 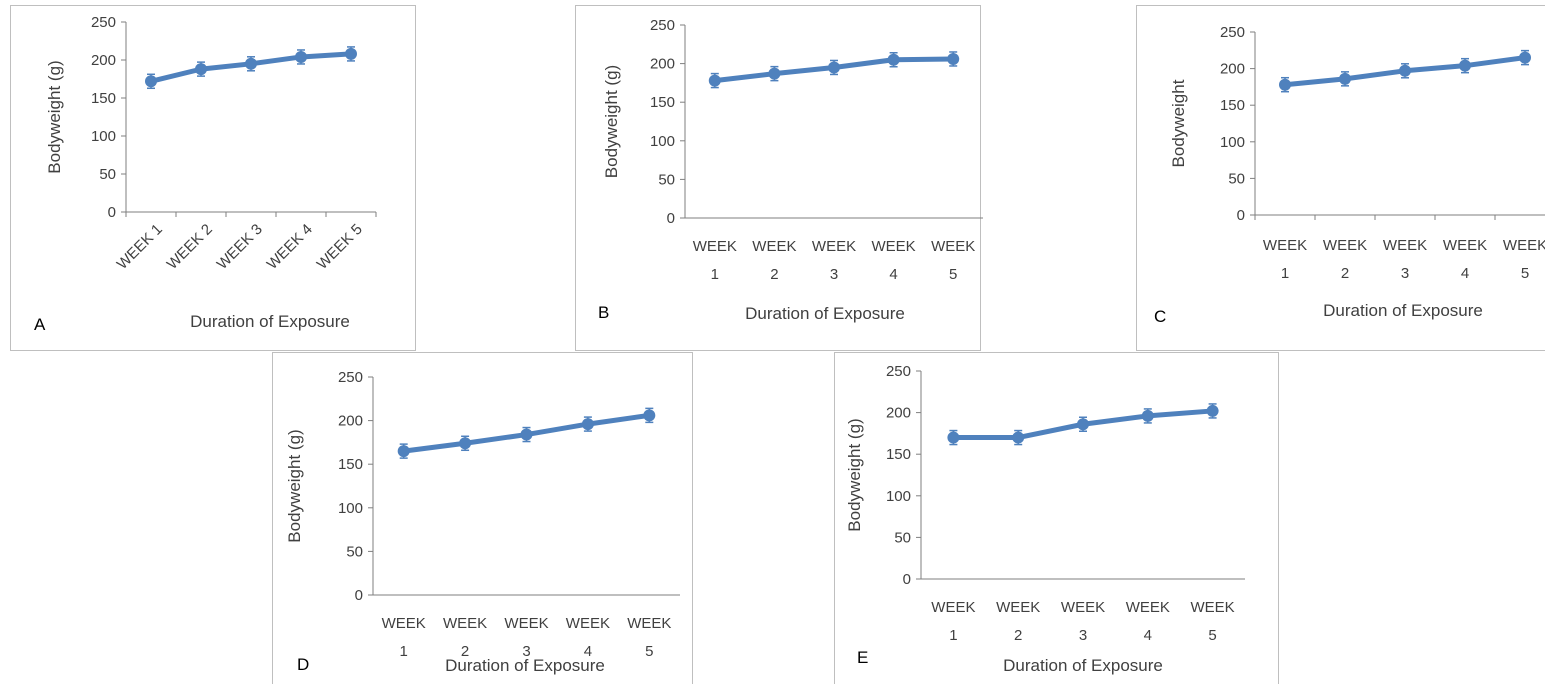 What do you see at coordinates (778, 178) in the screenshot?
I see `panel-b-frame` at bounding box center [778, 178].